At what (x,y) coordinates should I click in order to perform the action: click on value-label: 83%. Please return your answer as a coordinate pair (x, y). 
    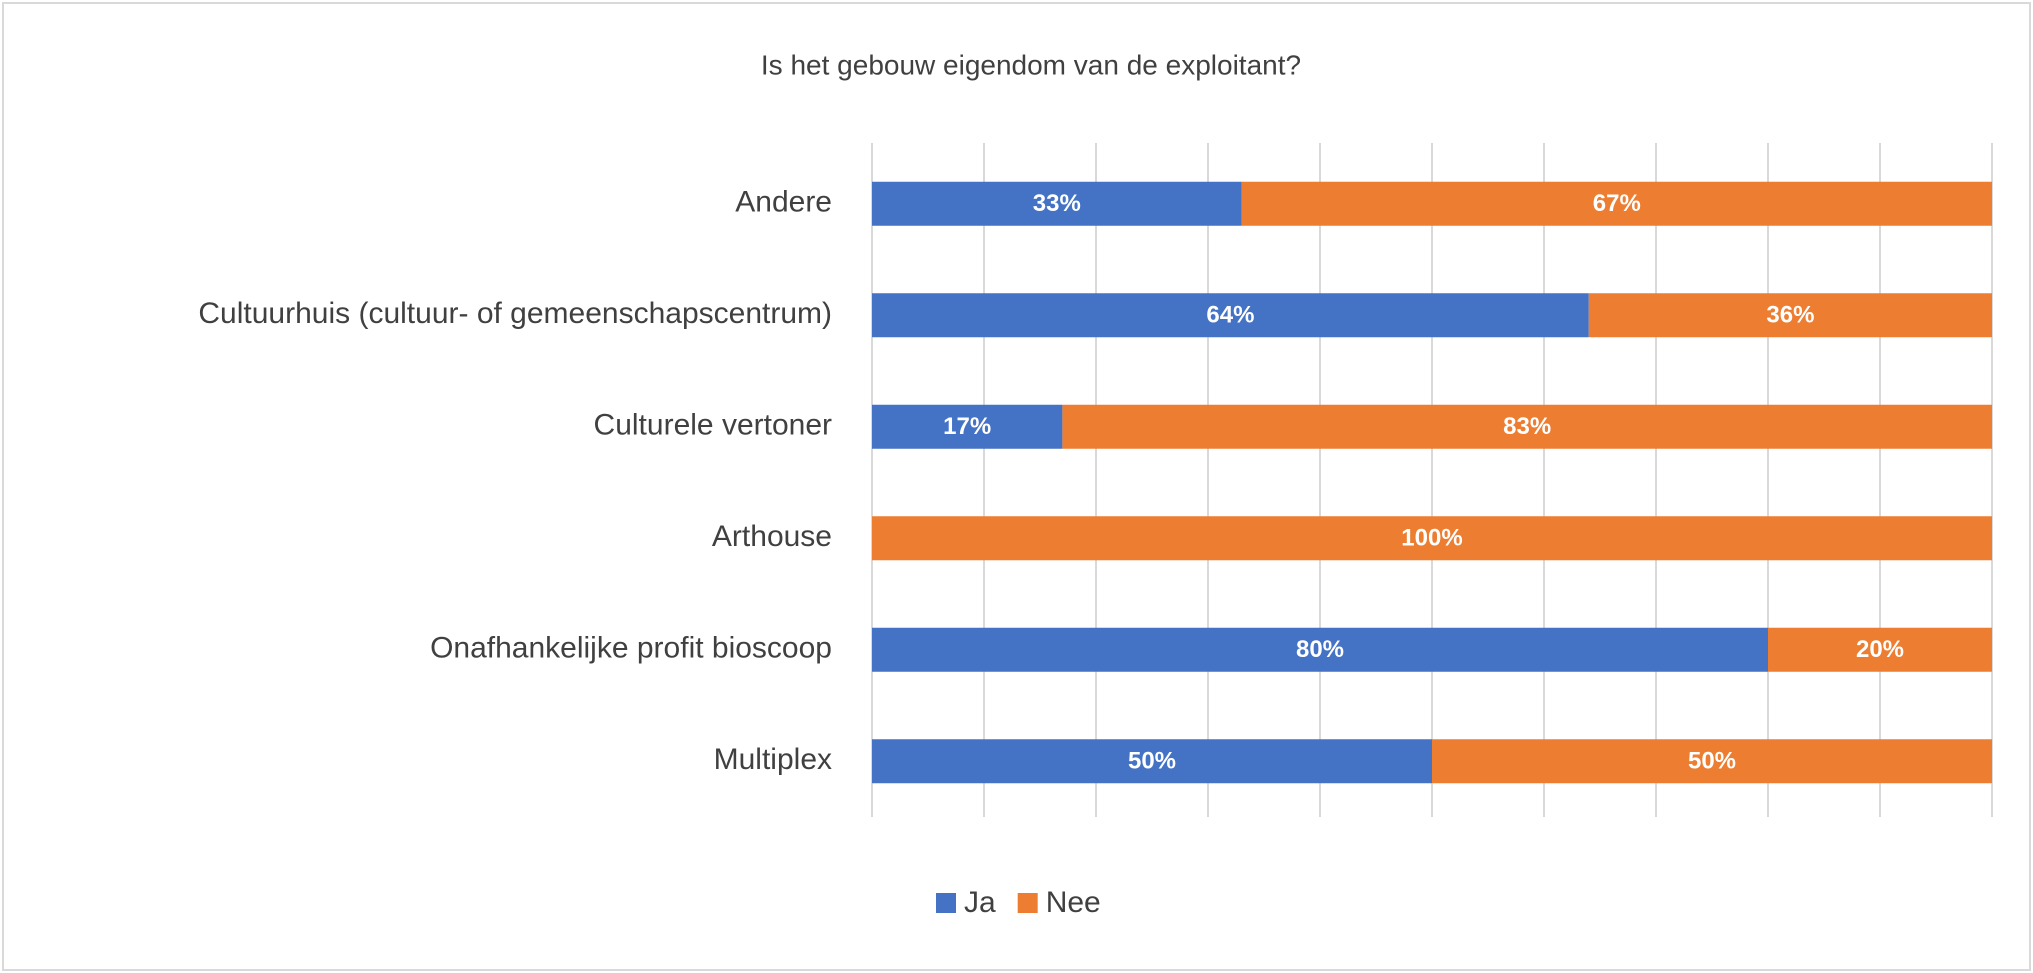
    Looking at the image, I should click on (1527, 426).